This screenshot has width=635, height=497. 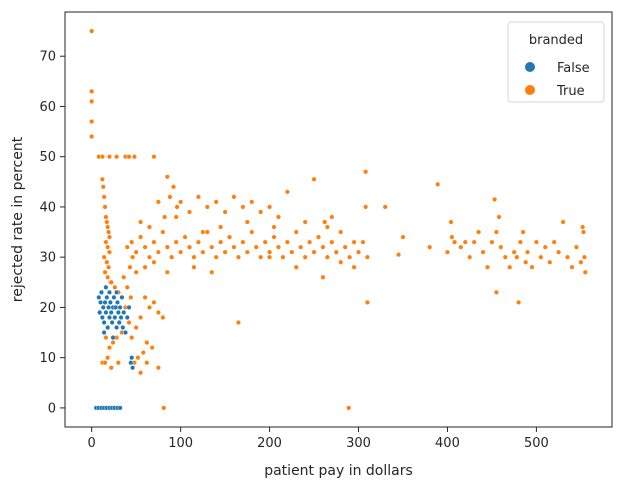 I want to click on y-tick-label-3: 30, so click(x=47, y=258).